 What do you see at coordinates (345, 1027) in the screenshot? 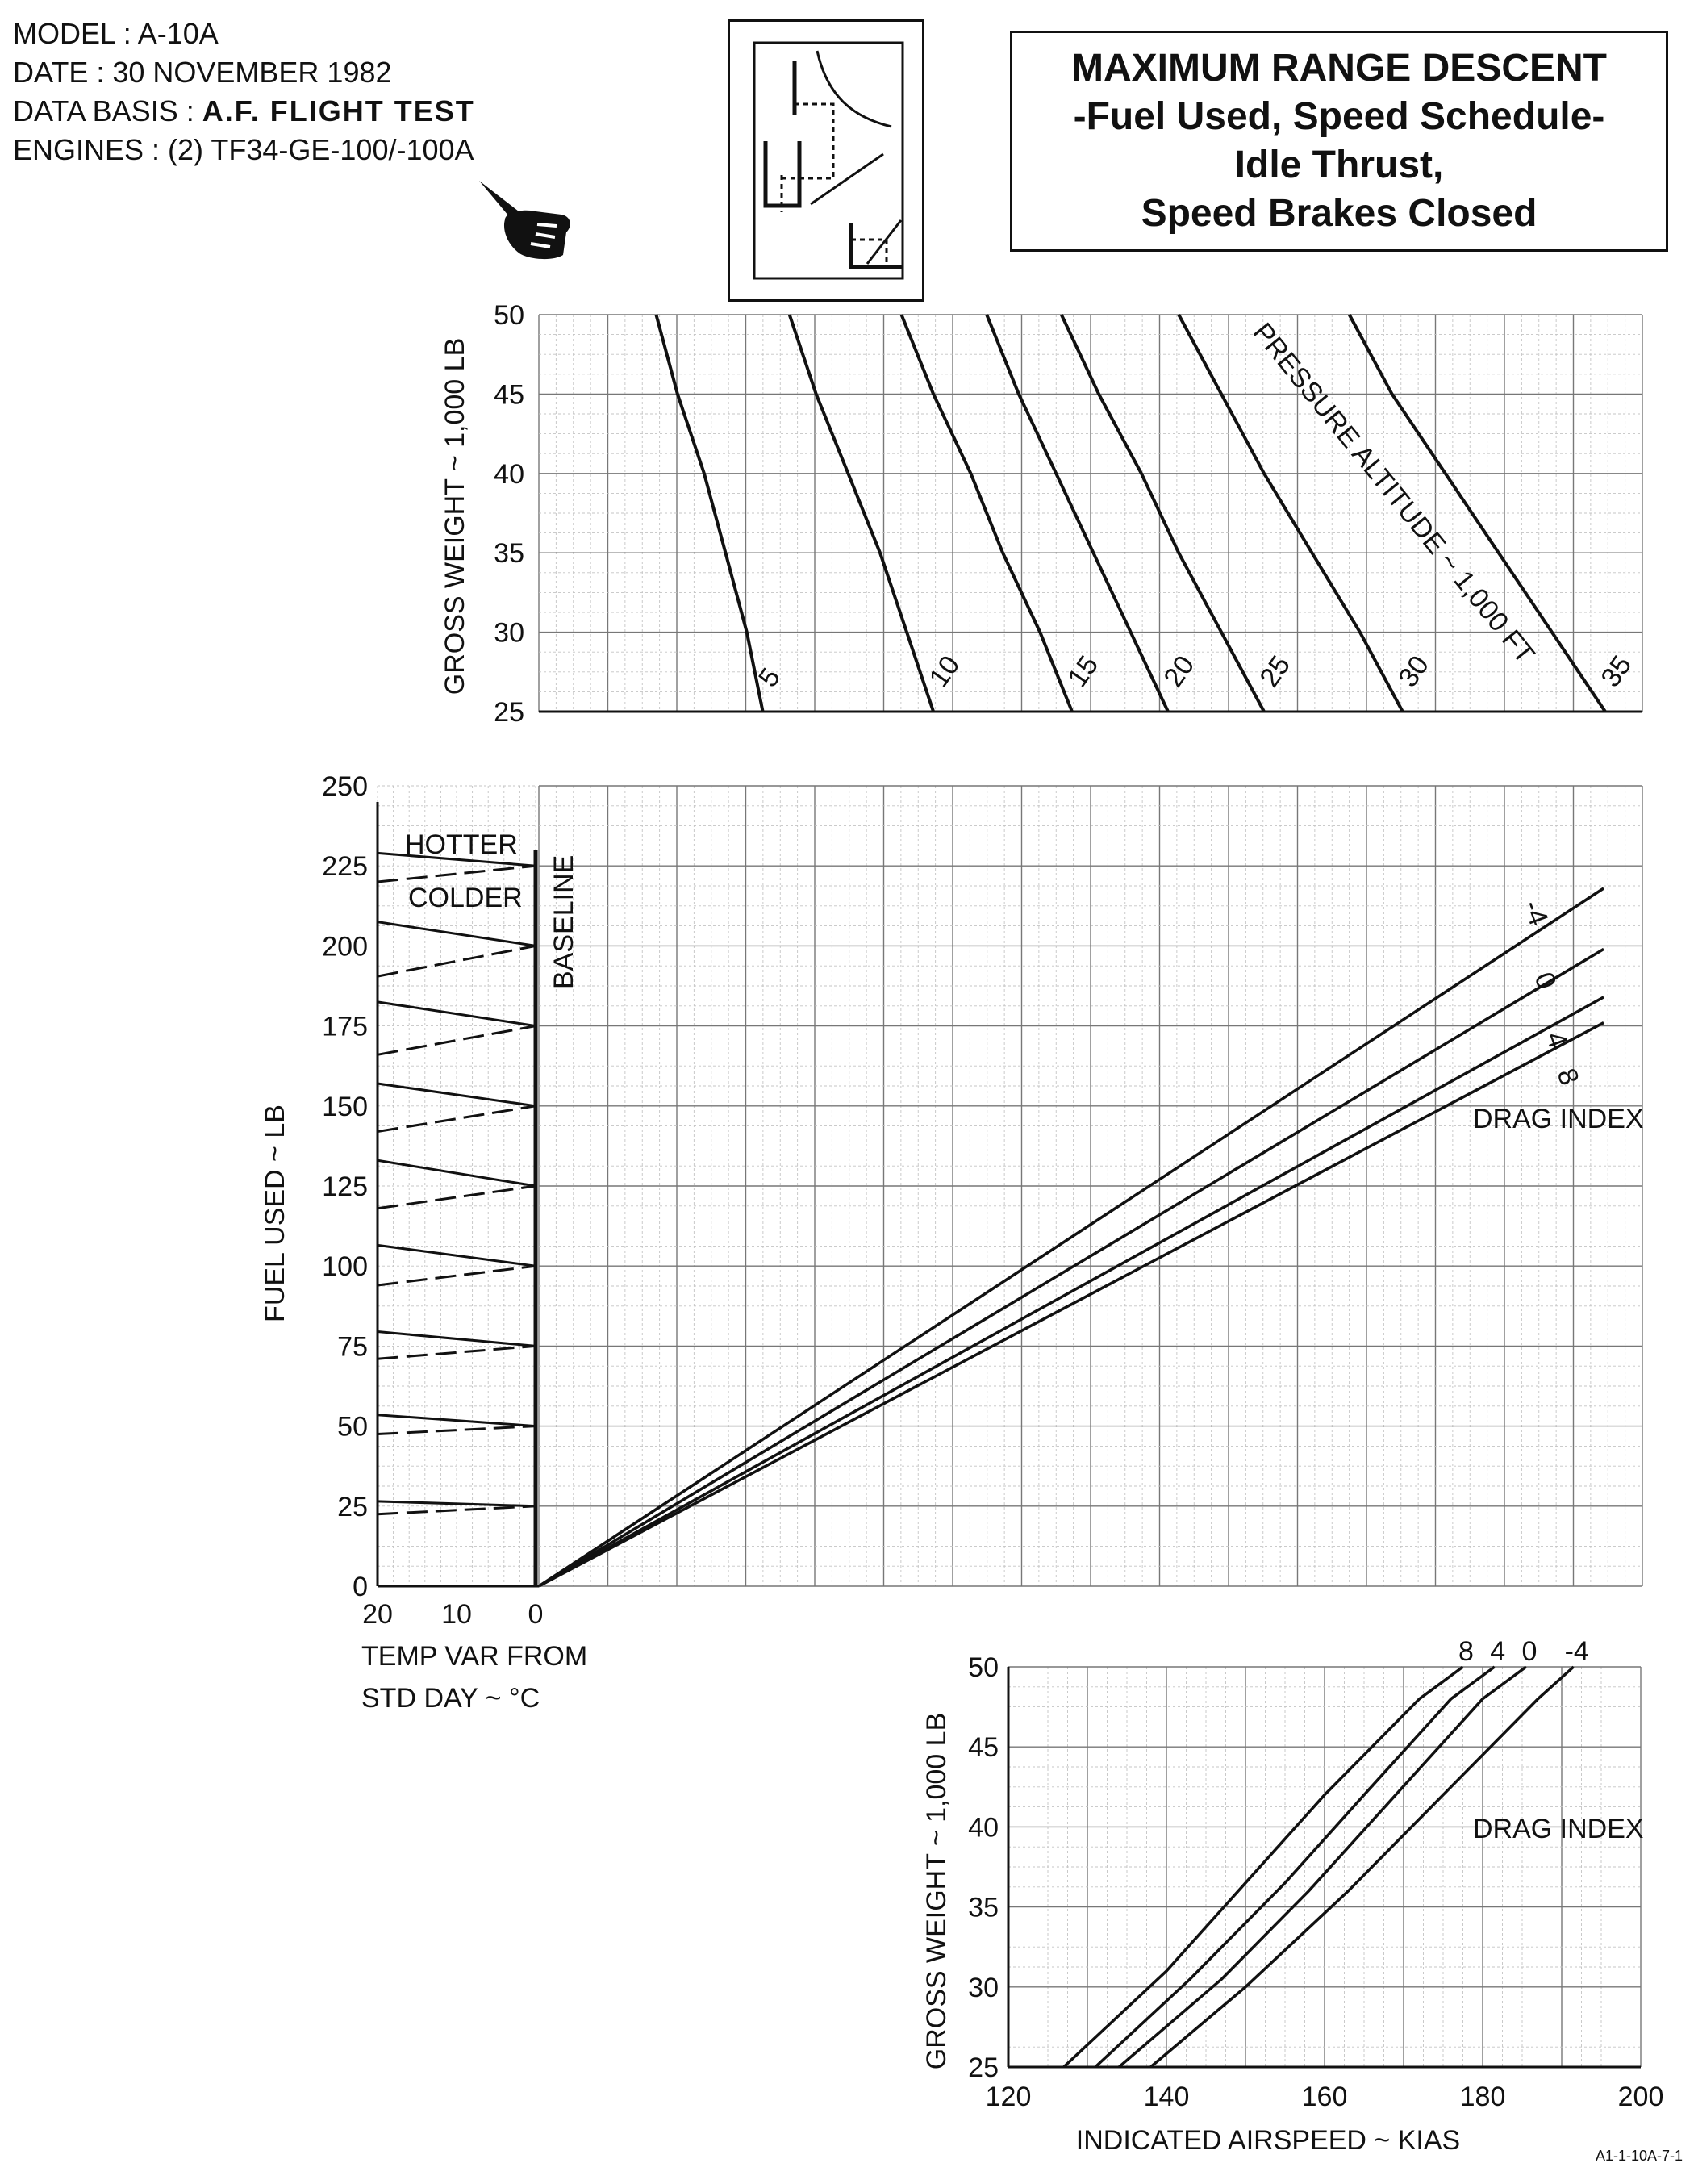
I see `fuel-y-tick-label: 175` at bounding box center [345, 1027].